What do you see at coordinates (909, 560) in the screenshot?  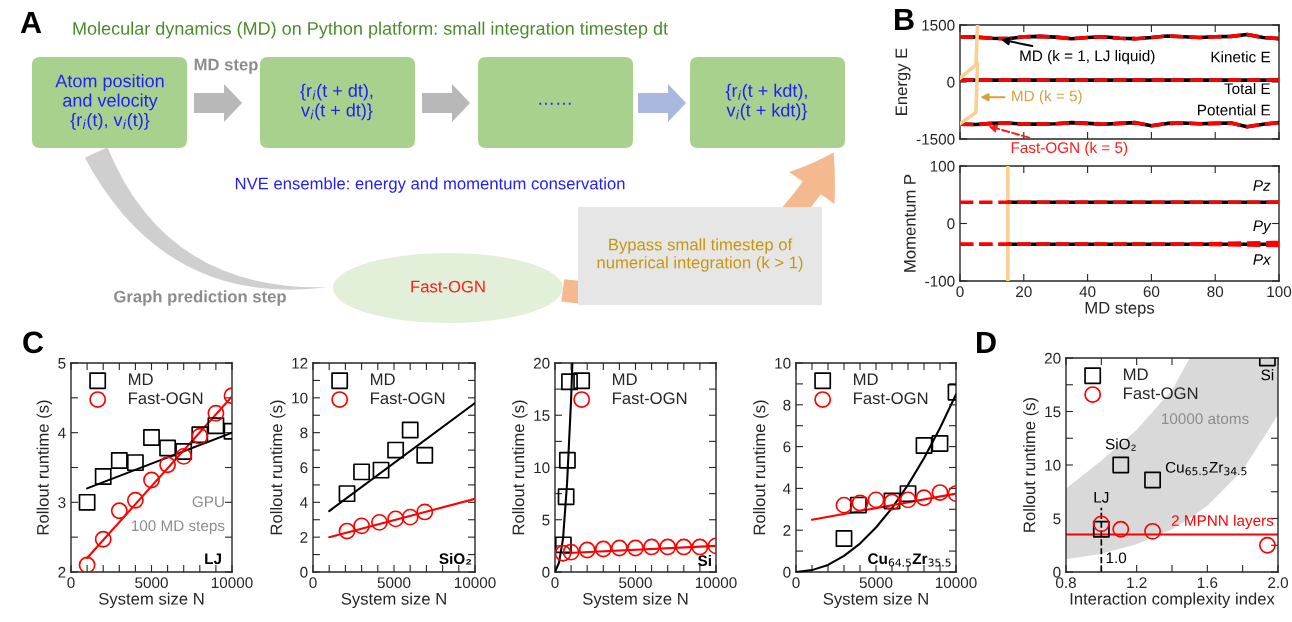 I see `annotation: Cu$_{64.5}$Zr$_{35.5}$` at bounding box center [909, 560].